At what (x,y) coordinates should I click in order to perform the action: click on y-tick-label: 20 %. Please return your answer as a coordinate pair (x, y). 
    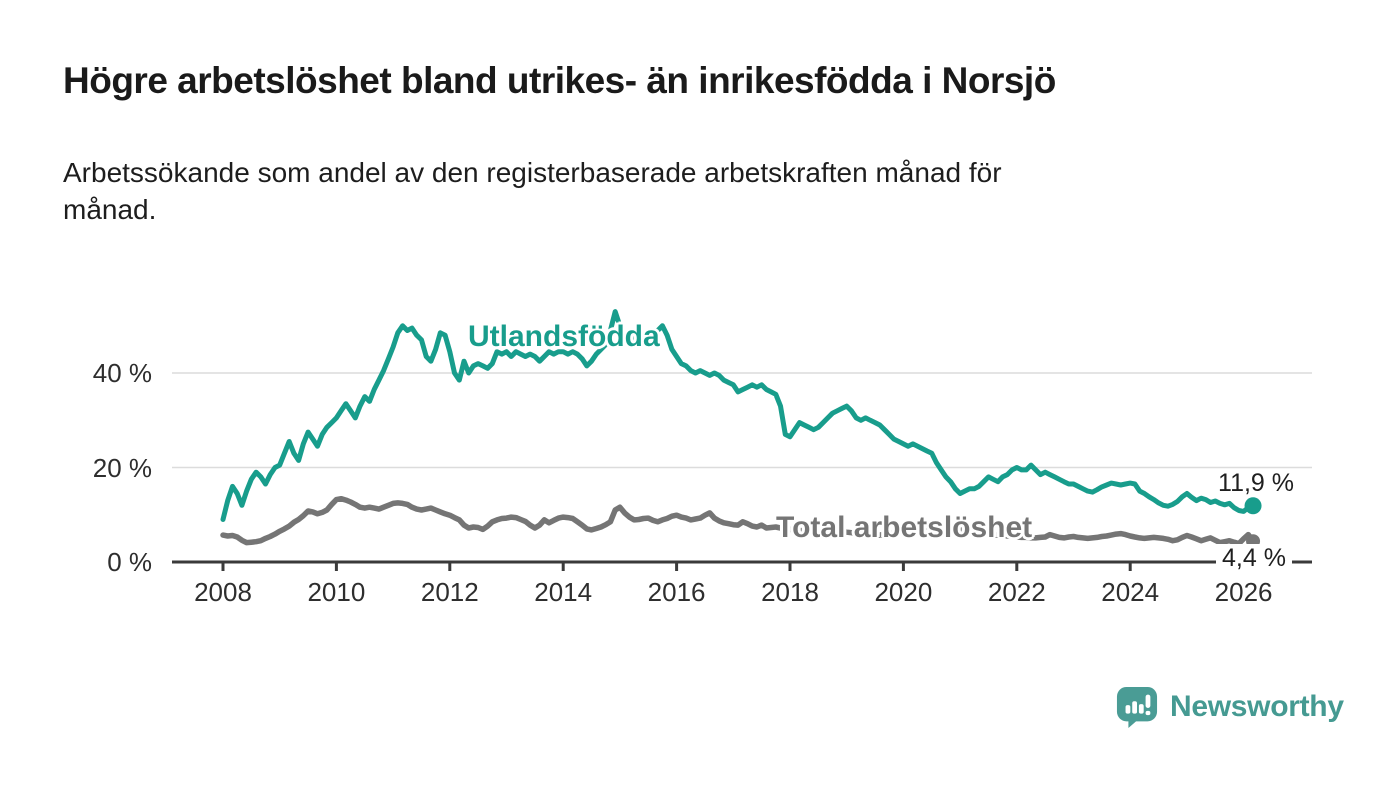
    Looking at the image, I should click on (122, 467).